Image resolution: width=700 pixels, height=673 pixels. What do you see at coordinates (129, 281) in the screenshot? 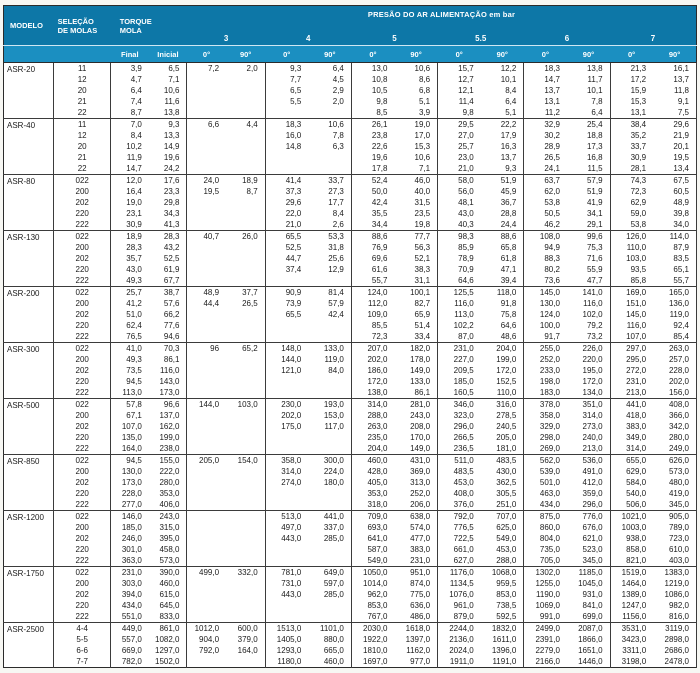
I see `torque-final-cell: 49,3` at bounding box center [129, 281].